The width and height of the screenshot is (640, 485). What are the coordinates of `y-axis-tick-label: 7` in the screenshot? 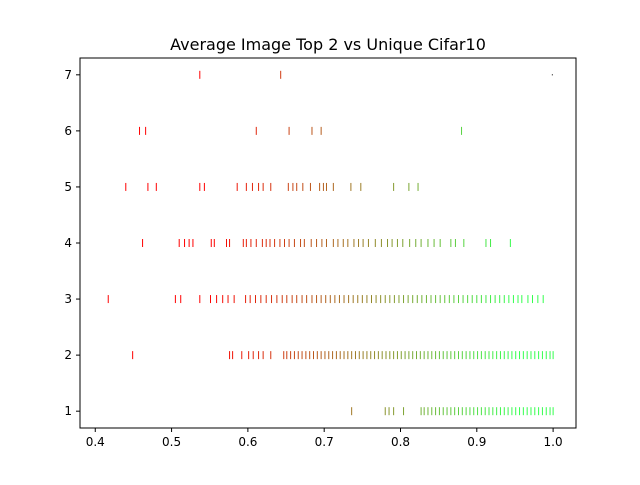 It's located at (68, 75).